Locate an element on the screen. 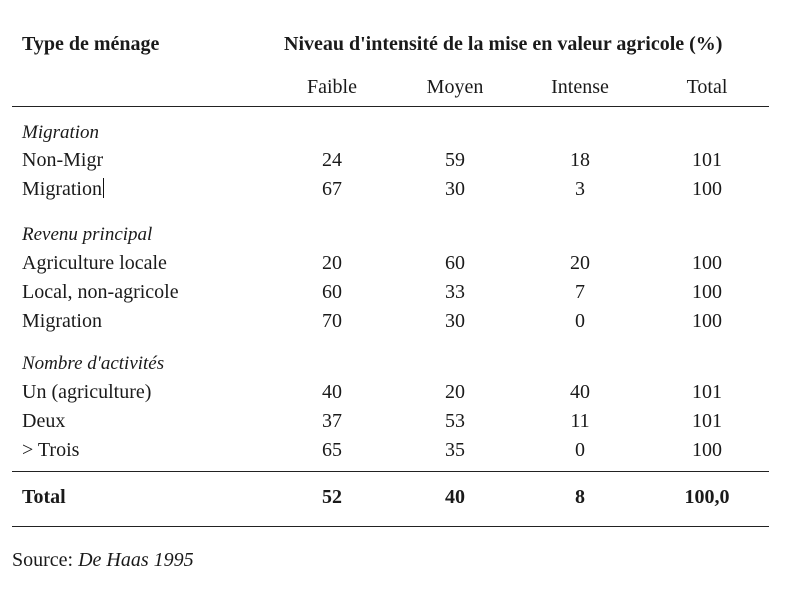 This screenshot has width=800, height=600. column-header-intense: Intense is located at coordinates (580, 87).